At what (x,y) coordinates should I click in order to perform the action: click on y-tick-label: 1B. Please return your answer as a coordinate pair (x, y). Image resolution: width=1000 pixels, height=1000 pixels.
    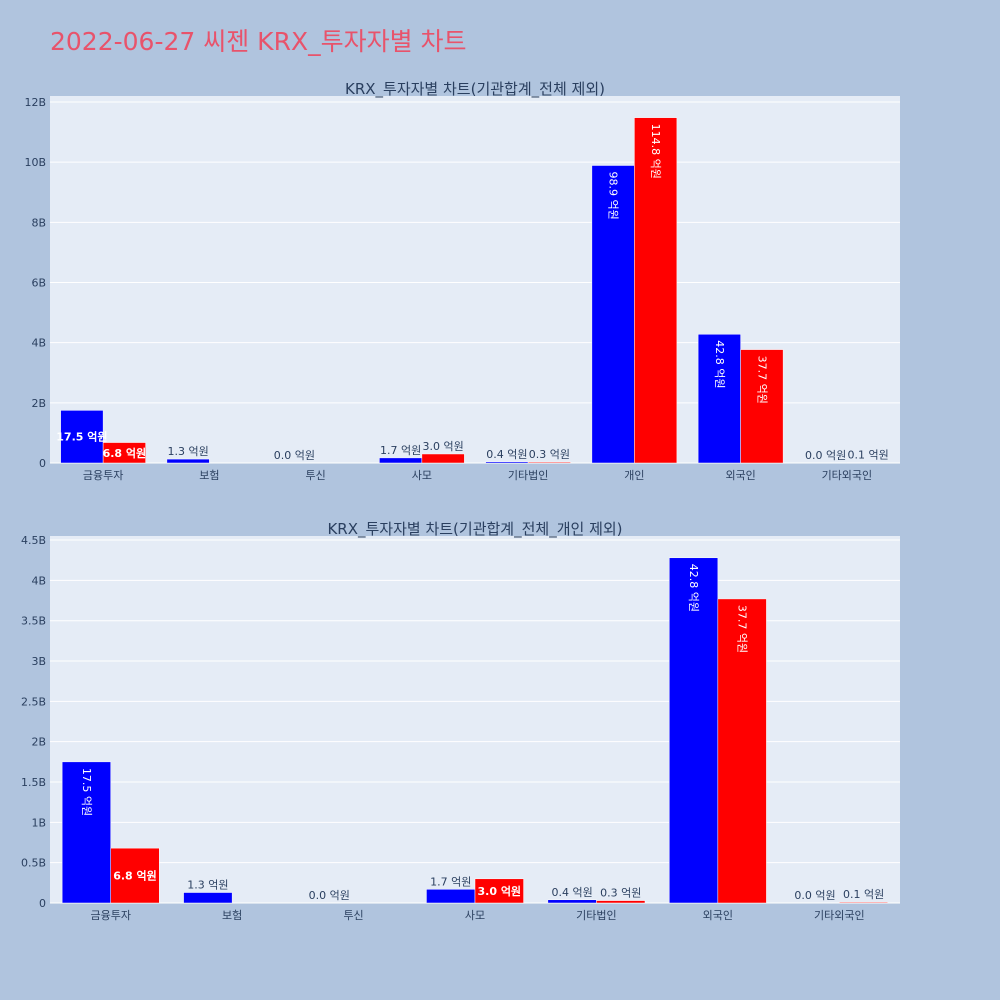
    Looking at the image, I should click on (38, 822).